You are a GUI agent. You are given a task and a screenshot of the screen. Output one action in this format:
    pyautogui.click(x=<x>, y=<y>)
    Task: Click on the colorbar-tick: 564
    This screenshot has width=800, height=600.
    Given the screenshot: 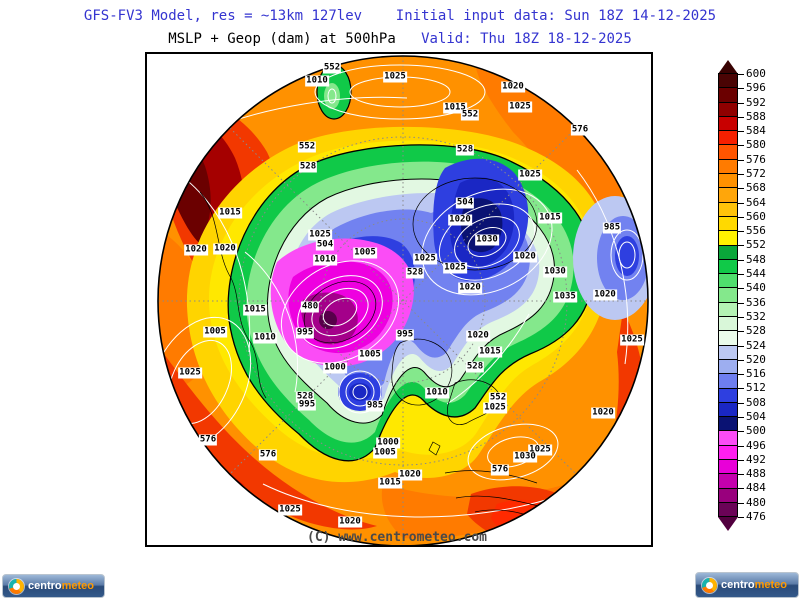 What is the action you would take?
    pyautogui.click(x=752, y=202)
    